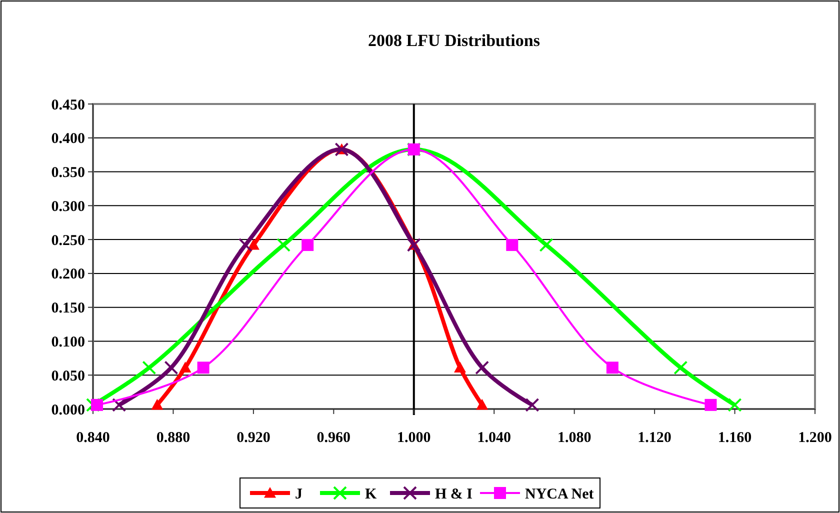 The width and height of the screenshot is (840, 513). Describe the element at coordinates (68, 206) in the screenshot. I see `y-tick-label: 0.300` at that location.